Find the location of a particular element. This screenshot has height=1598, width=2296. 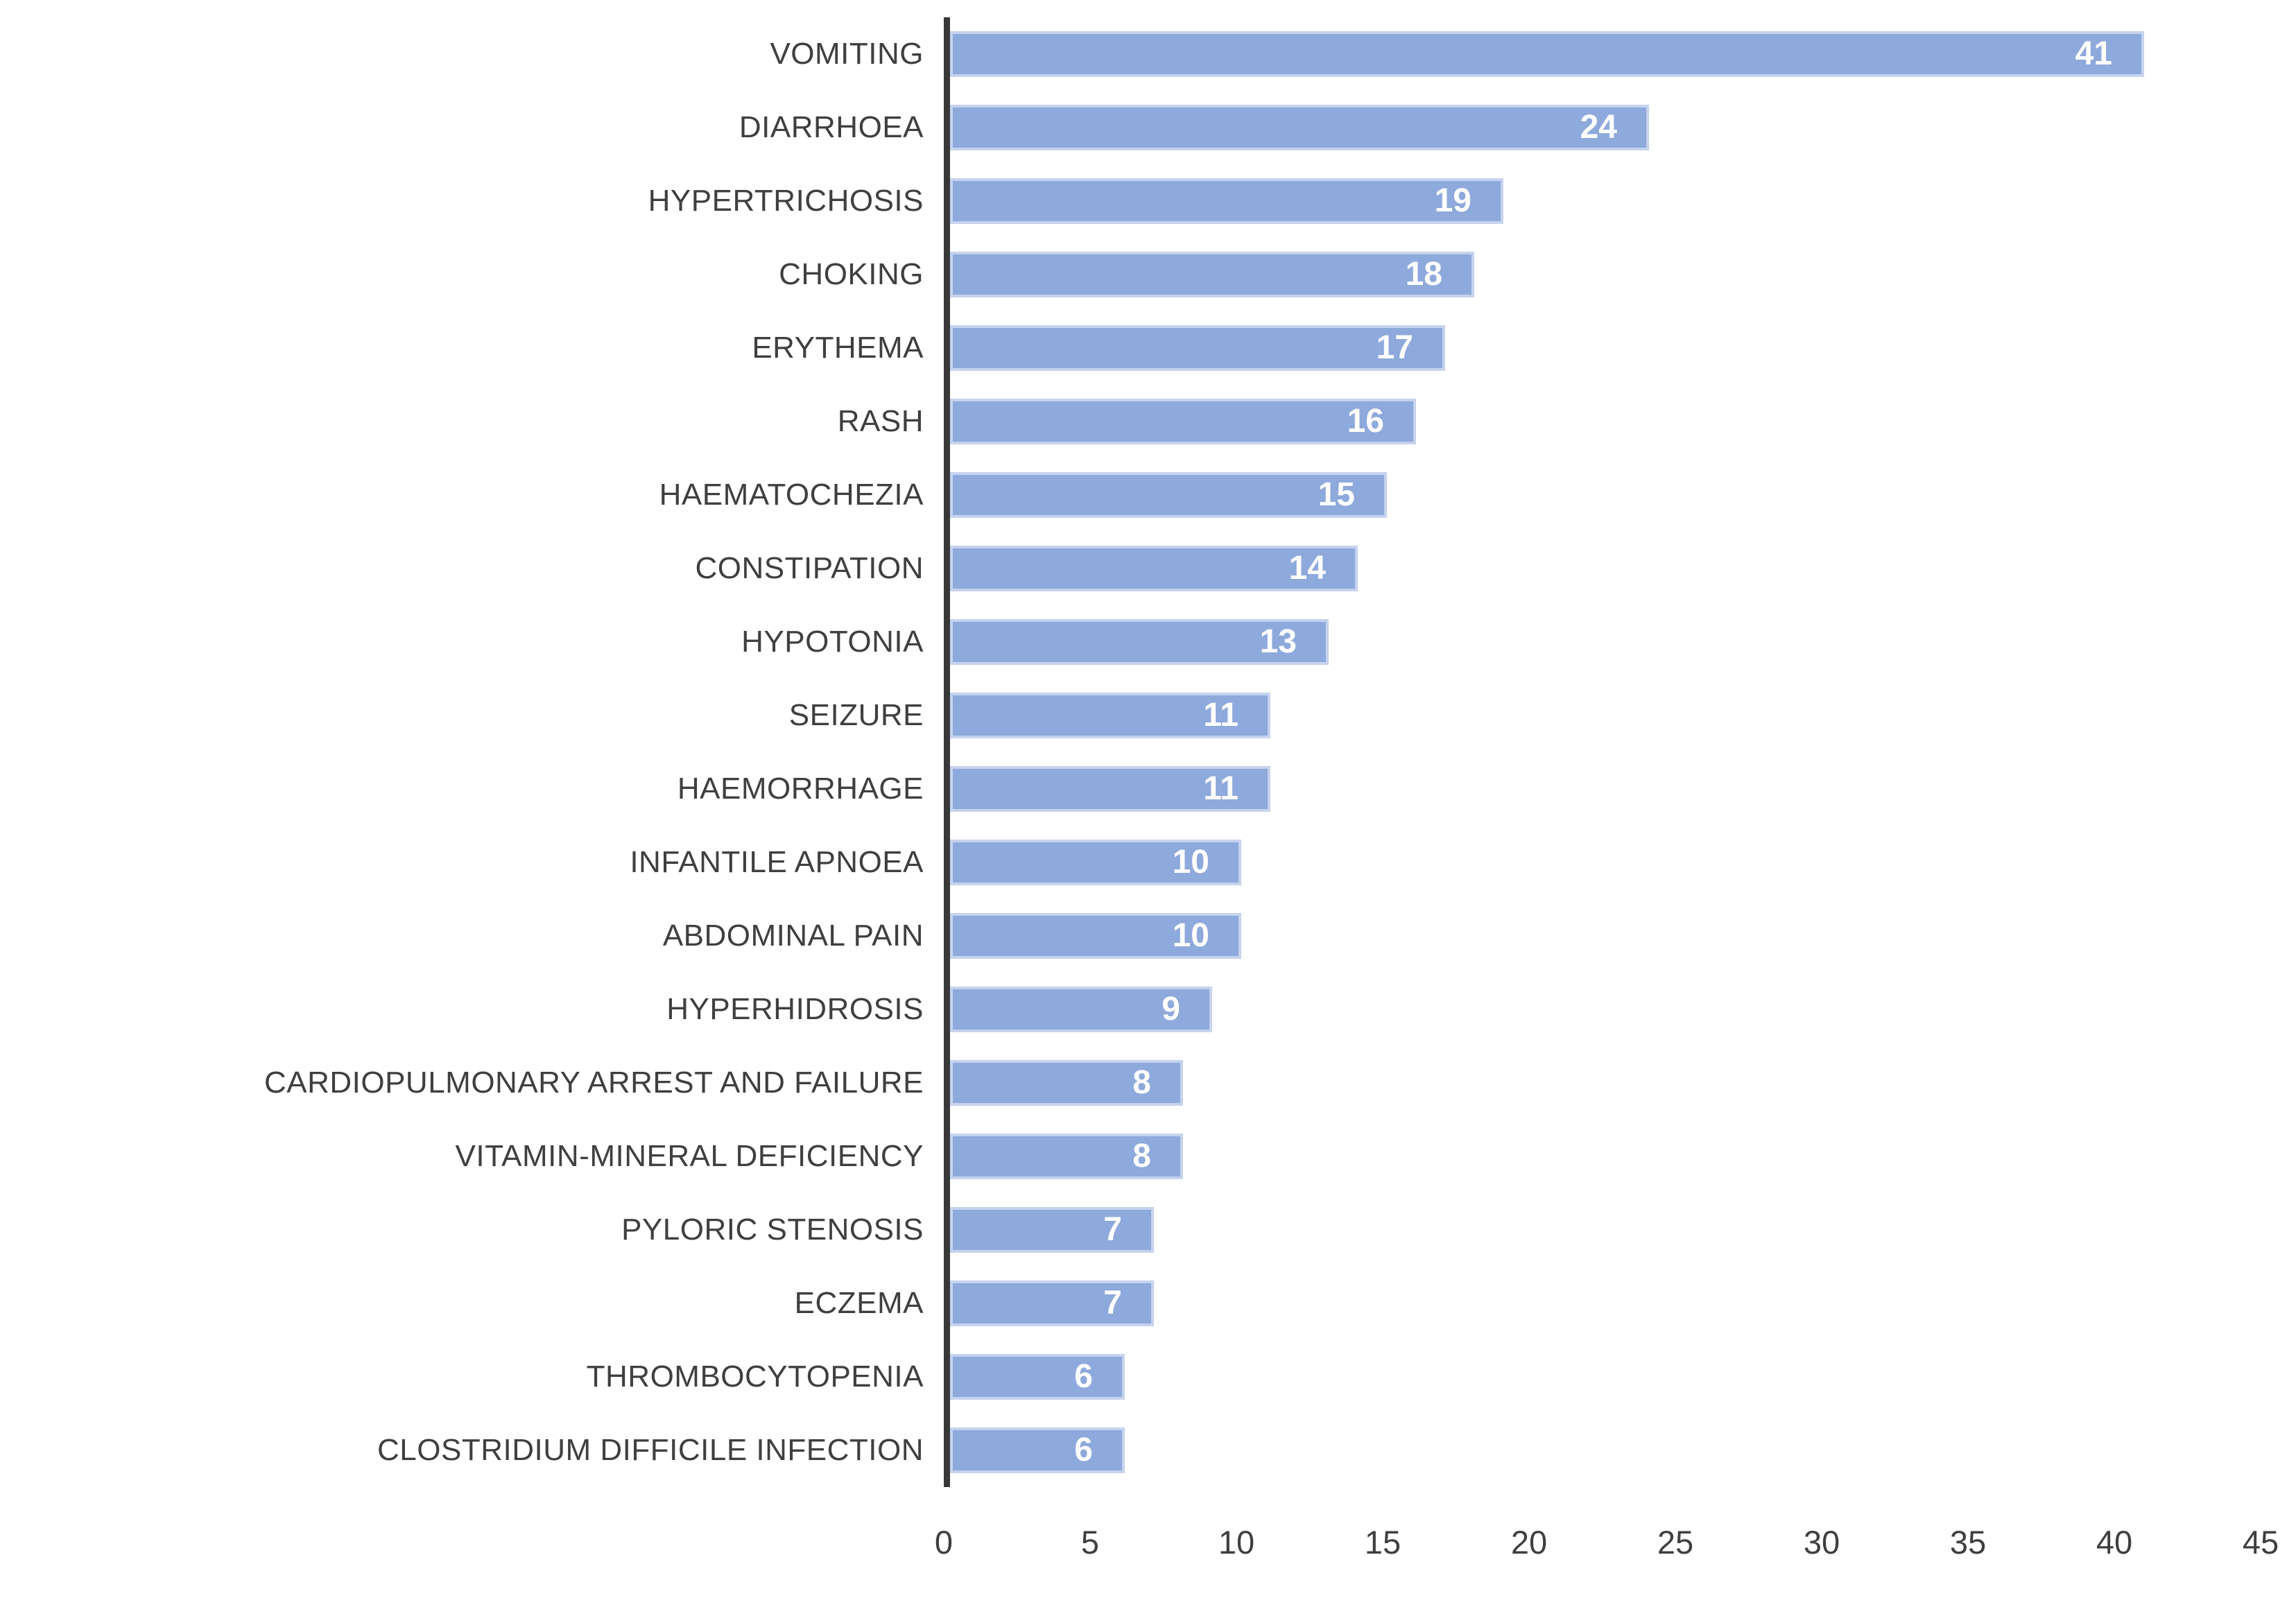

bar: 24 is located at coordinates (1299, 127).